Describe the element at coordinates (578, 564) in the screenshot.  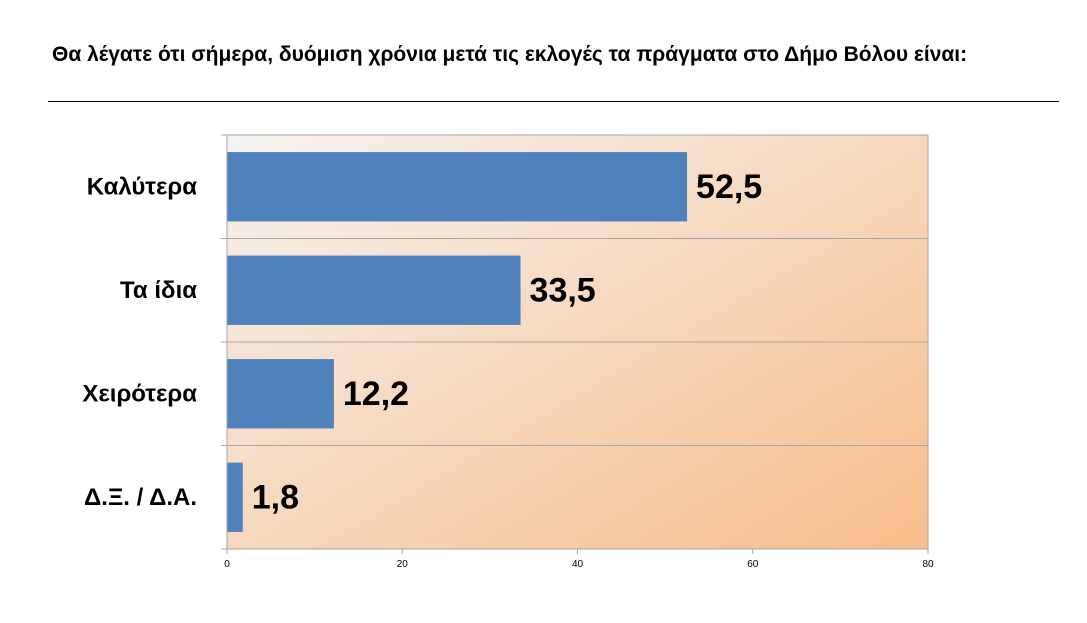
I see `x-tick-label: 40` at that location.